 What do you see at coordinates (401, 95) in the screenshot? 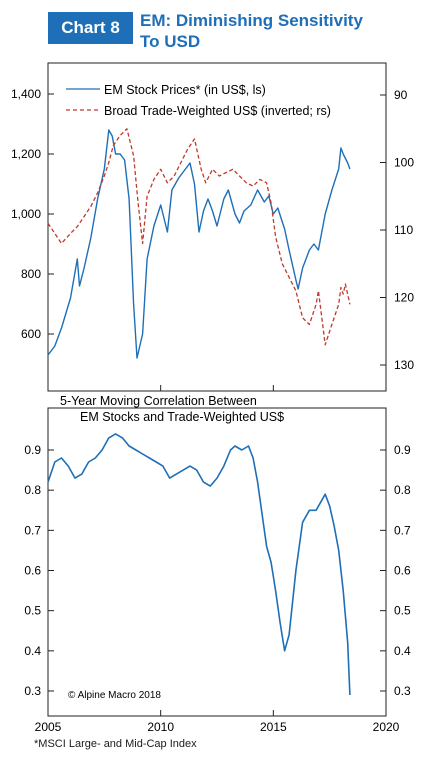
I see `right-axis-tick-label: 90` at bounding box center [401, 95].